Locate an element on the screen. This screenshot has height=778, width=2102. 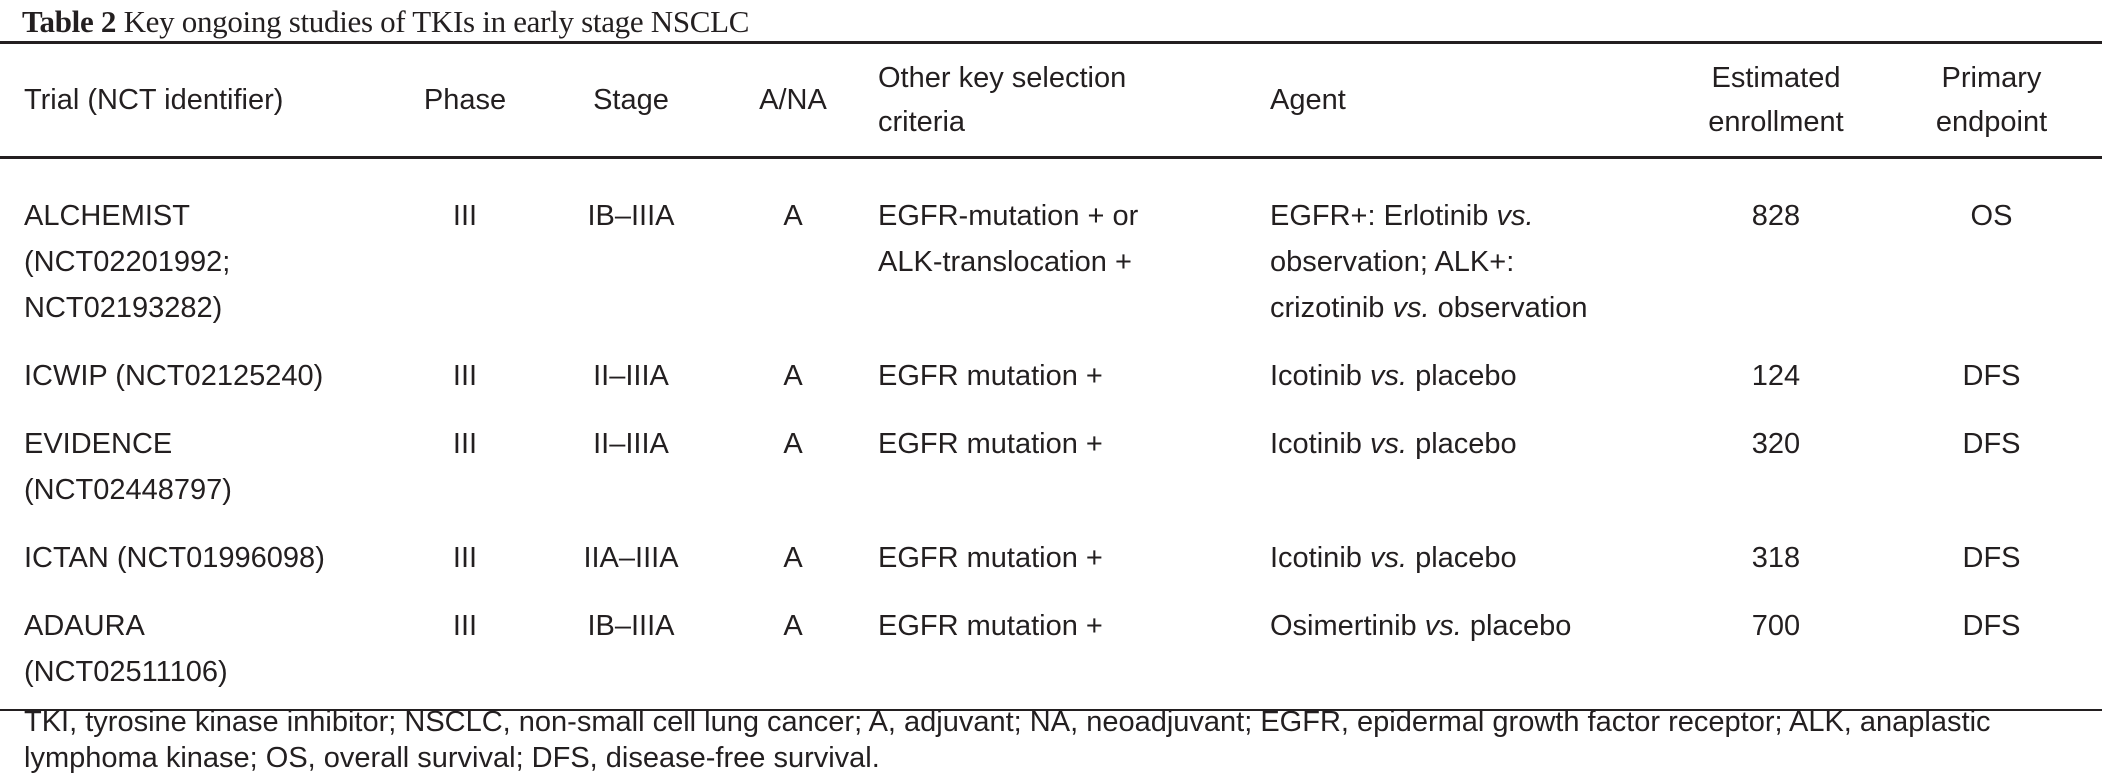
agent-text: Osimertinib is located at coordinates (1347, 626).